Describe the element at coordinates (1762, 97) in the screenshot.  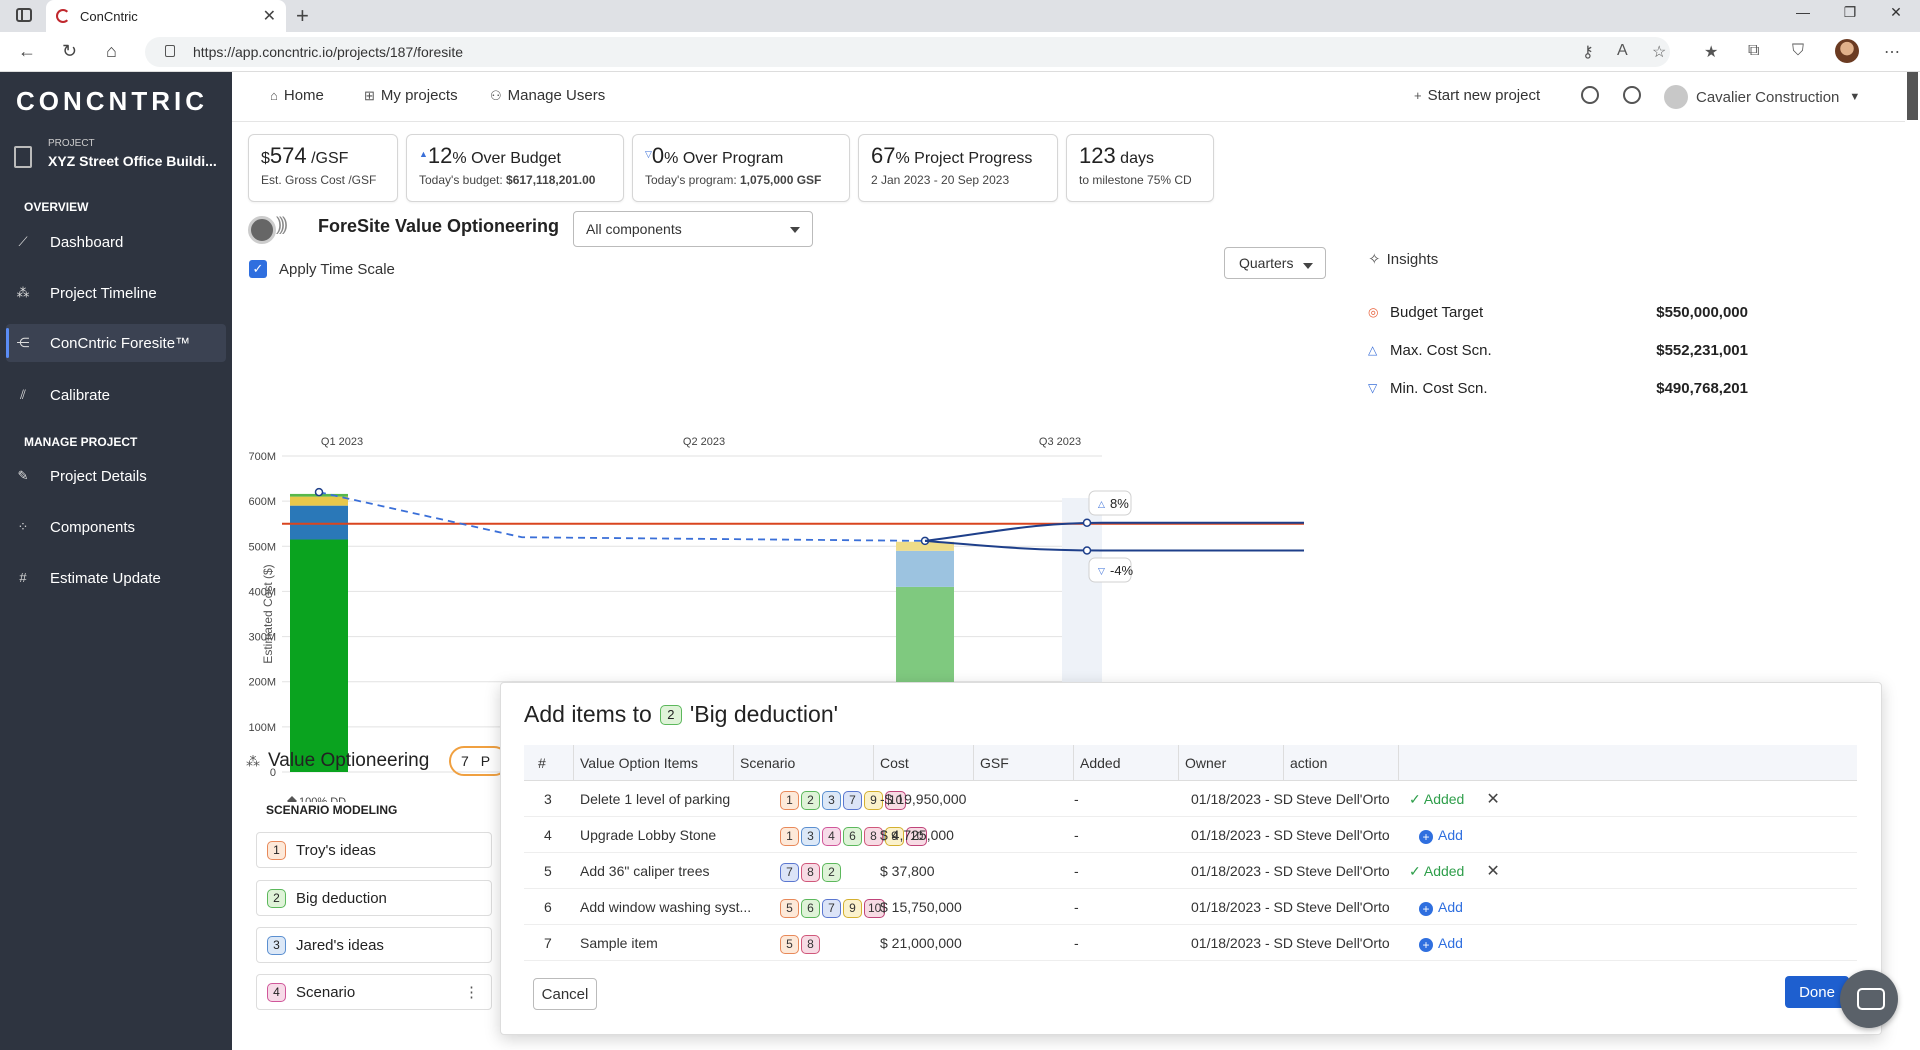
I see `company-menu: Cavalier Construction ▼` at that location.